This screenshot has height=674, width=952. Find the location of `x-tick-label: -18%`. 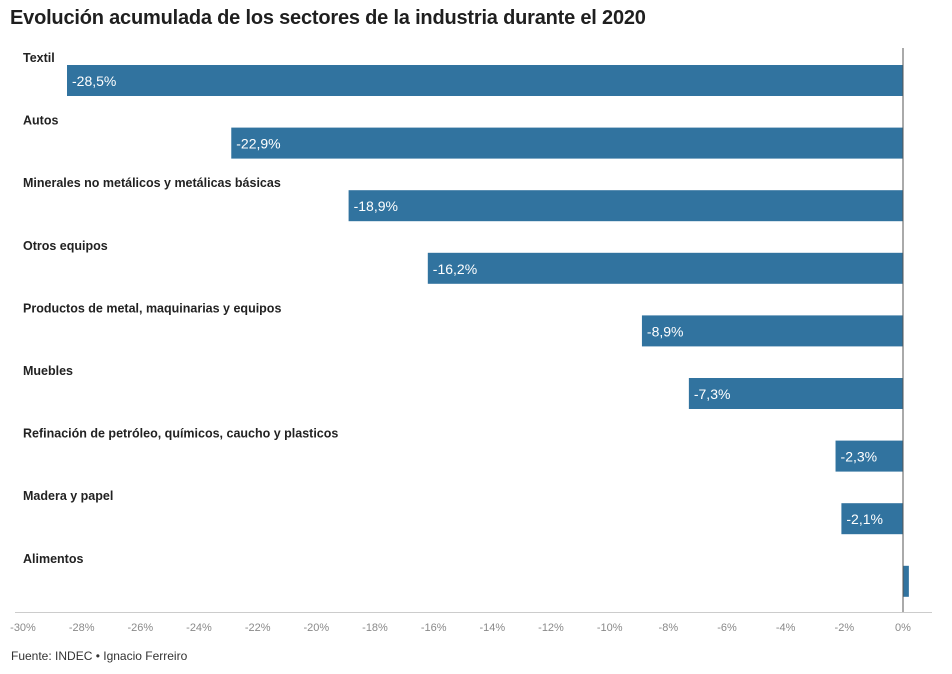

x-tick-label: -18% is located at coordinates (375, 628).